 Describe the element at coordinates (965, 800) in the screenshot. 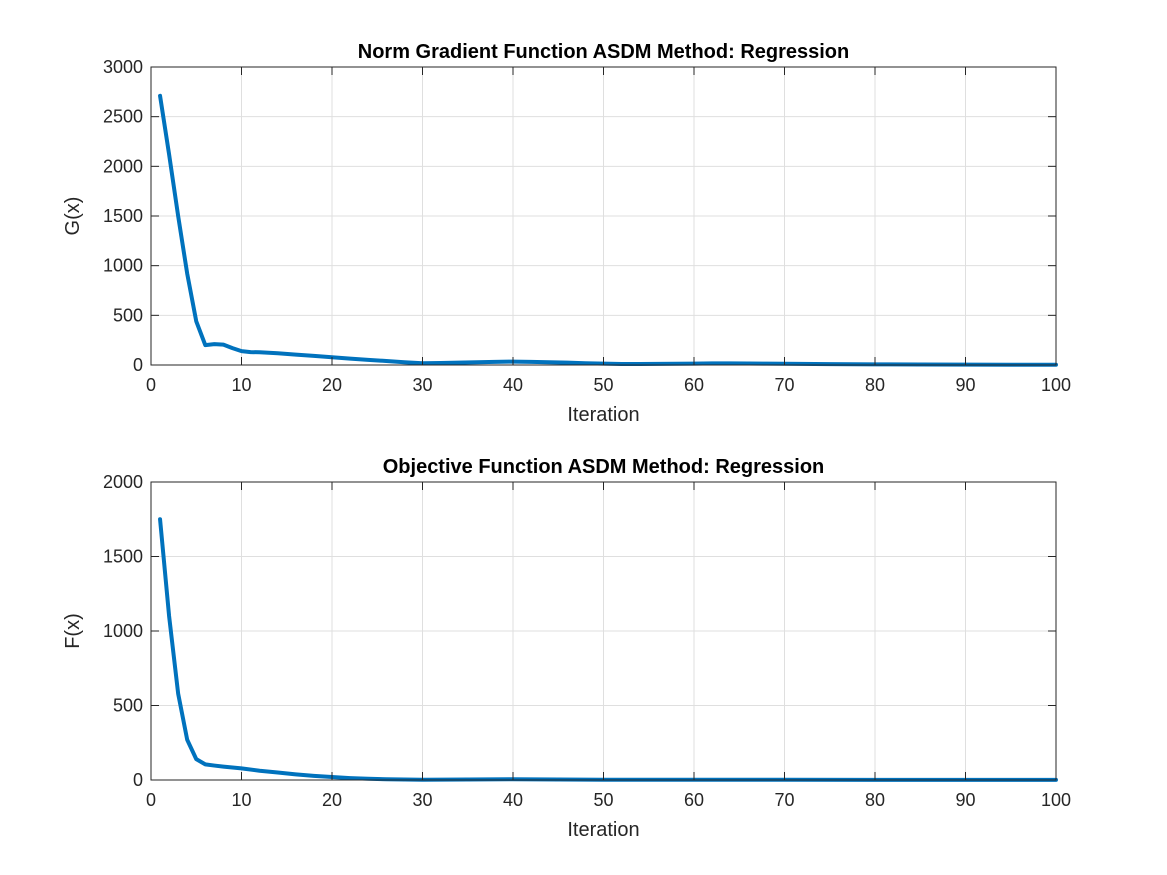

I see `chart-objective-x-tick-label: 90` at that location.